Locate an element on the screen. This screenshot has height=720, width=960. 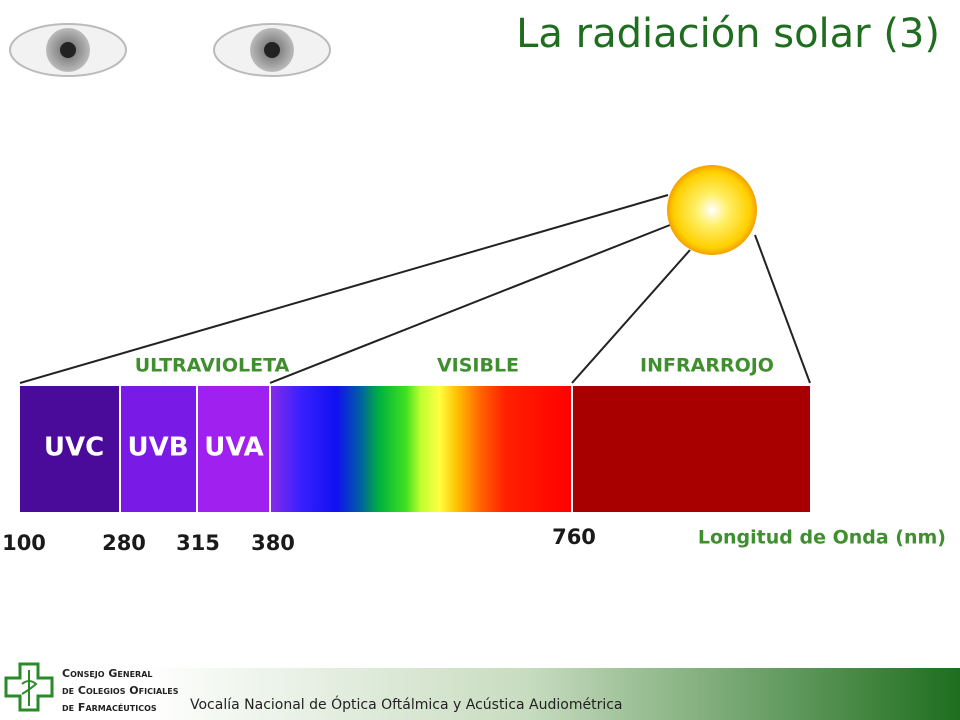
axis-label: Longitud de Onda (nm) is located at coordinates (822, 538).